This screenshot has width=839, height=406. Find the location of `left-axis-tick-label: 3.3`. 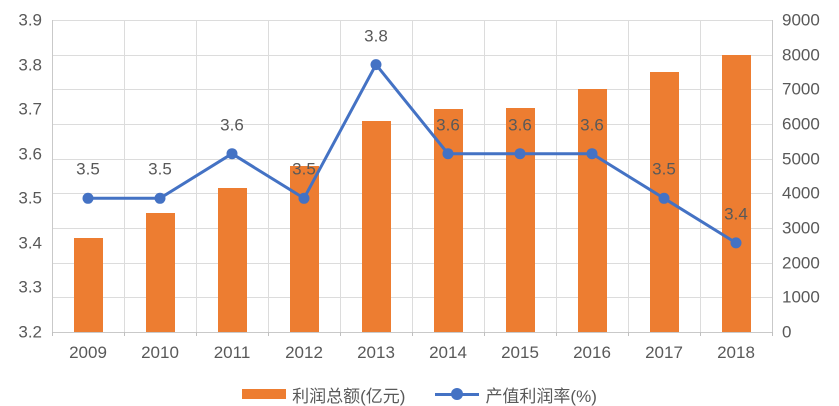

left-axis-tick-label: 3.3 is located at coordinates (30, 287).